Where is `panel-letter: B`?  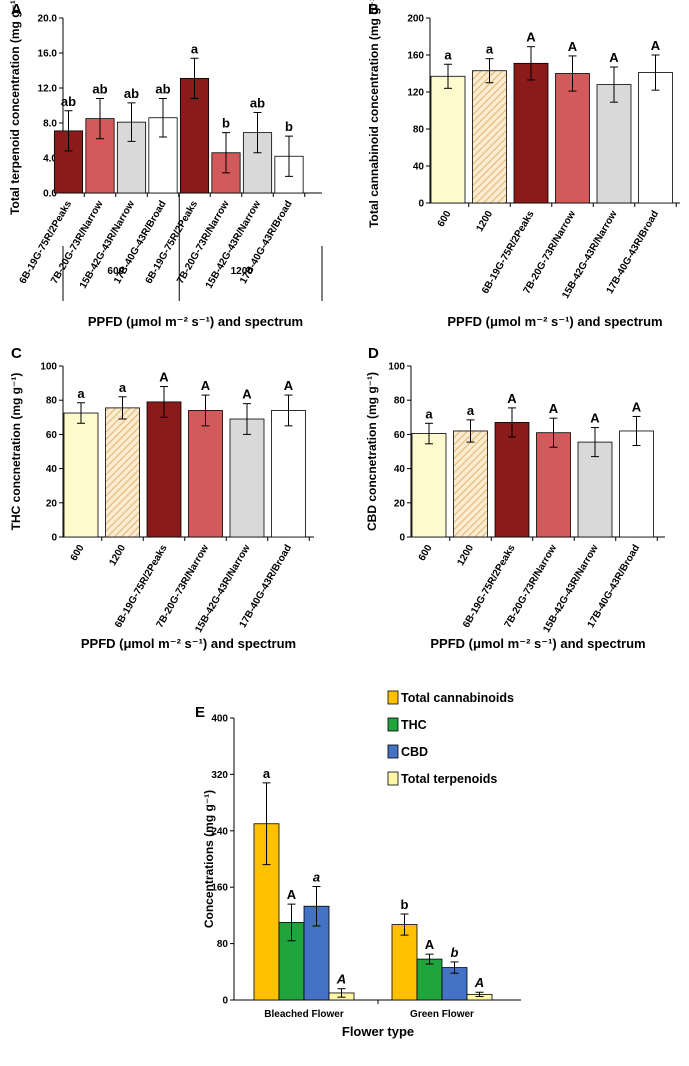 panel-letter: B is located at coordinates (373, 9).